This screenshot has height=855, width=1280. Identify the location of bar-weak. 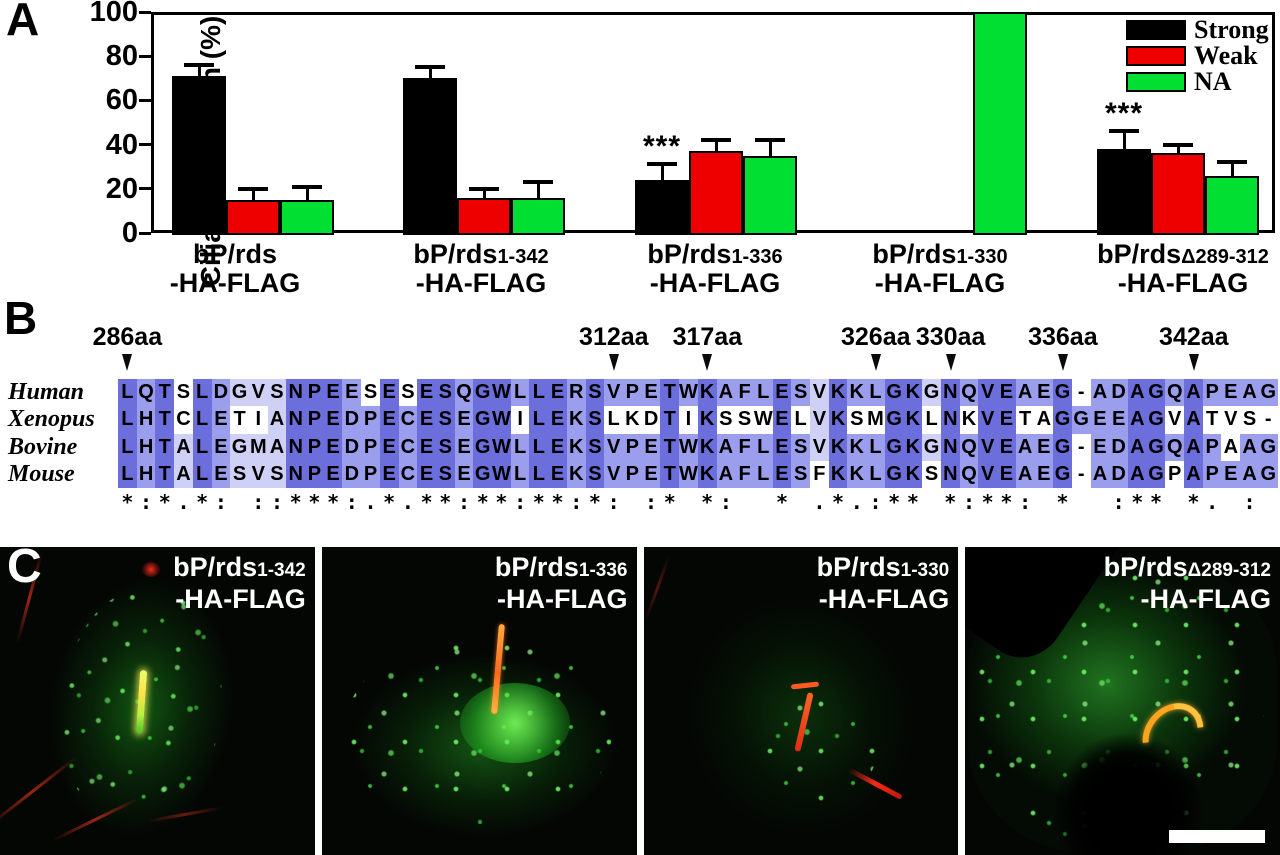
(1178, 194).